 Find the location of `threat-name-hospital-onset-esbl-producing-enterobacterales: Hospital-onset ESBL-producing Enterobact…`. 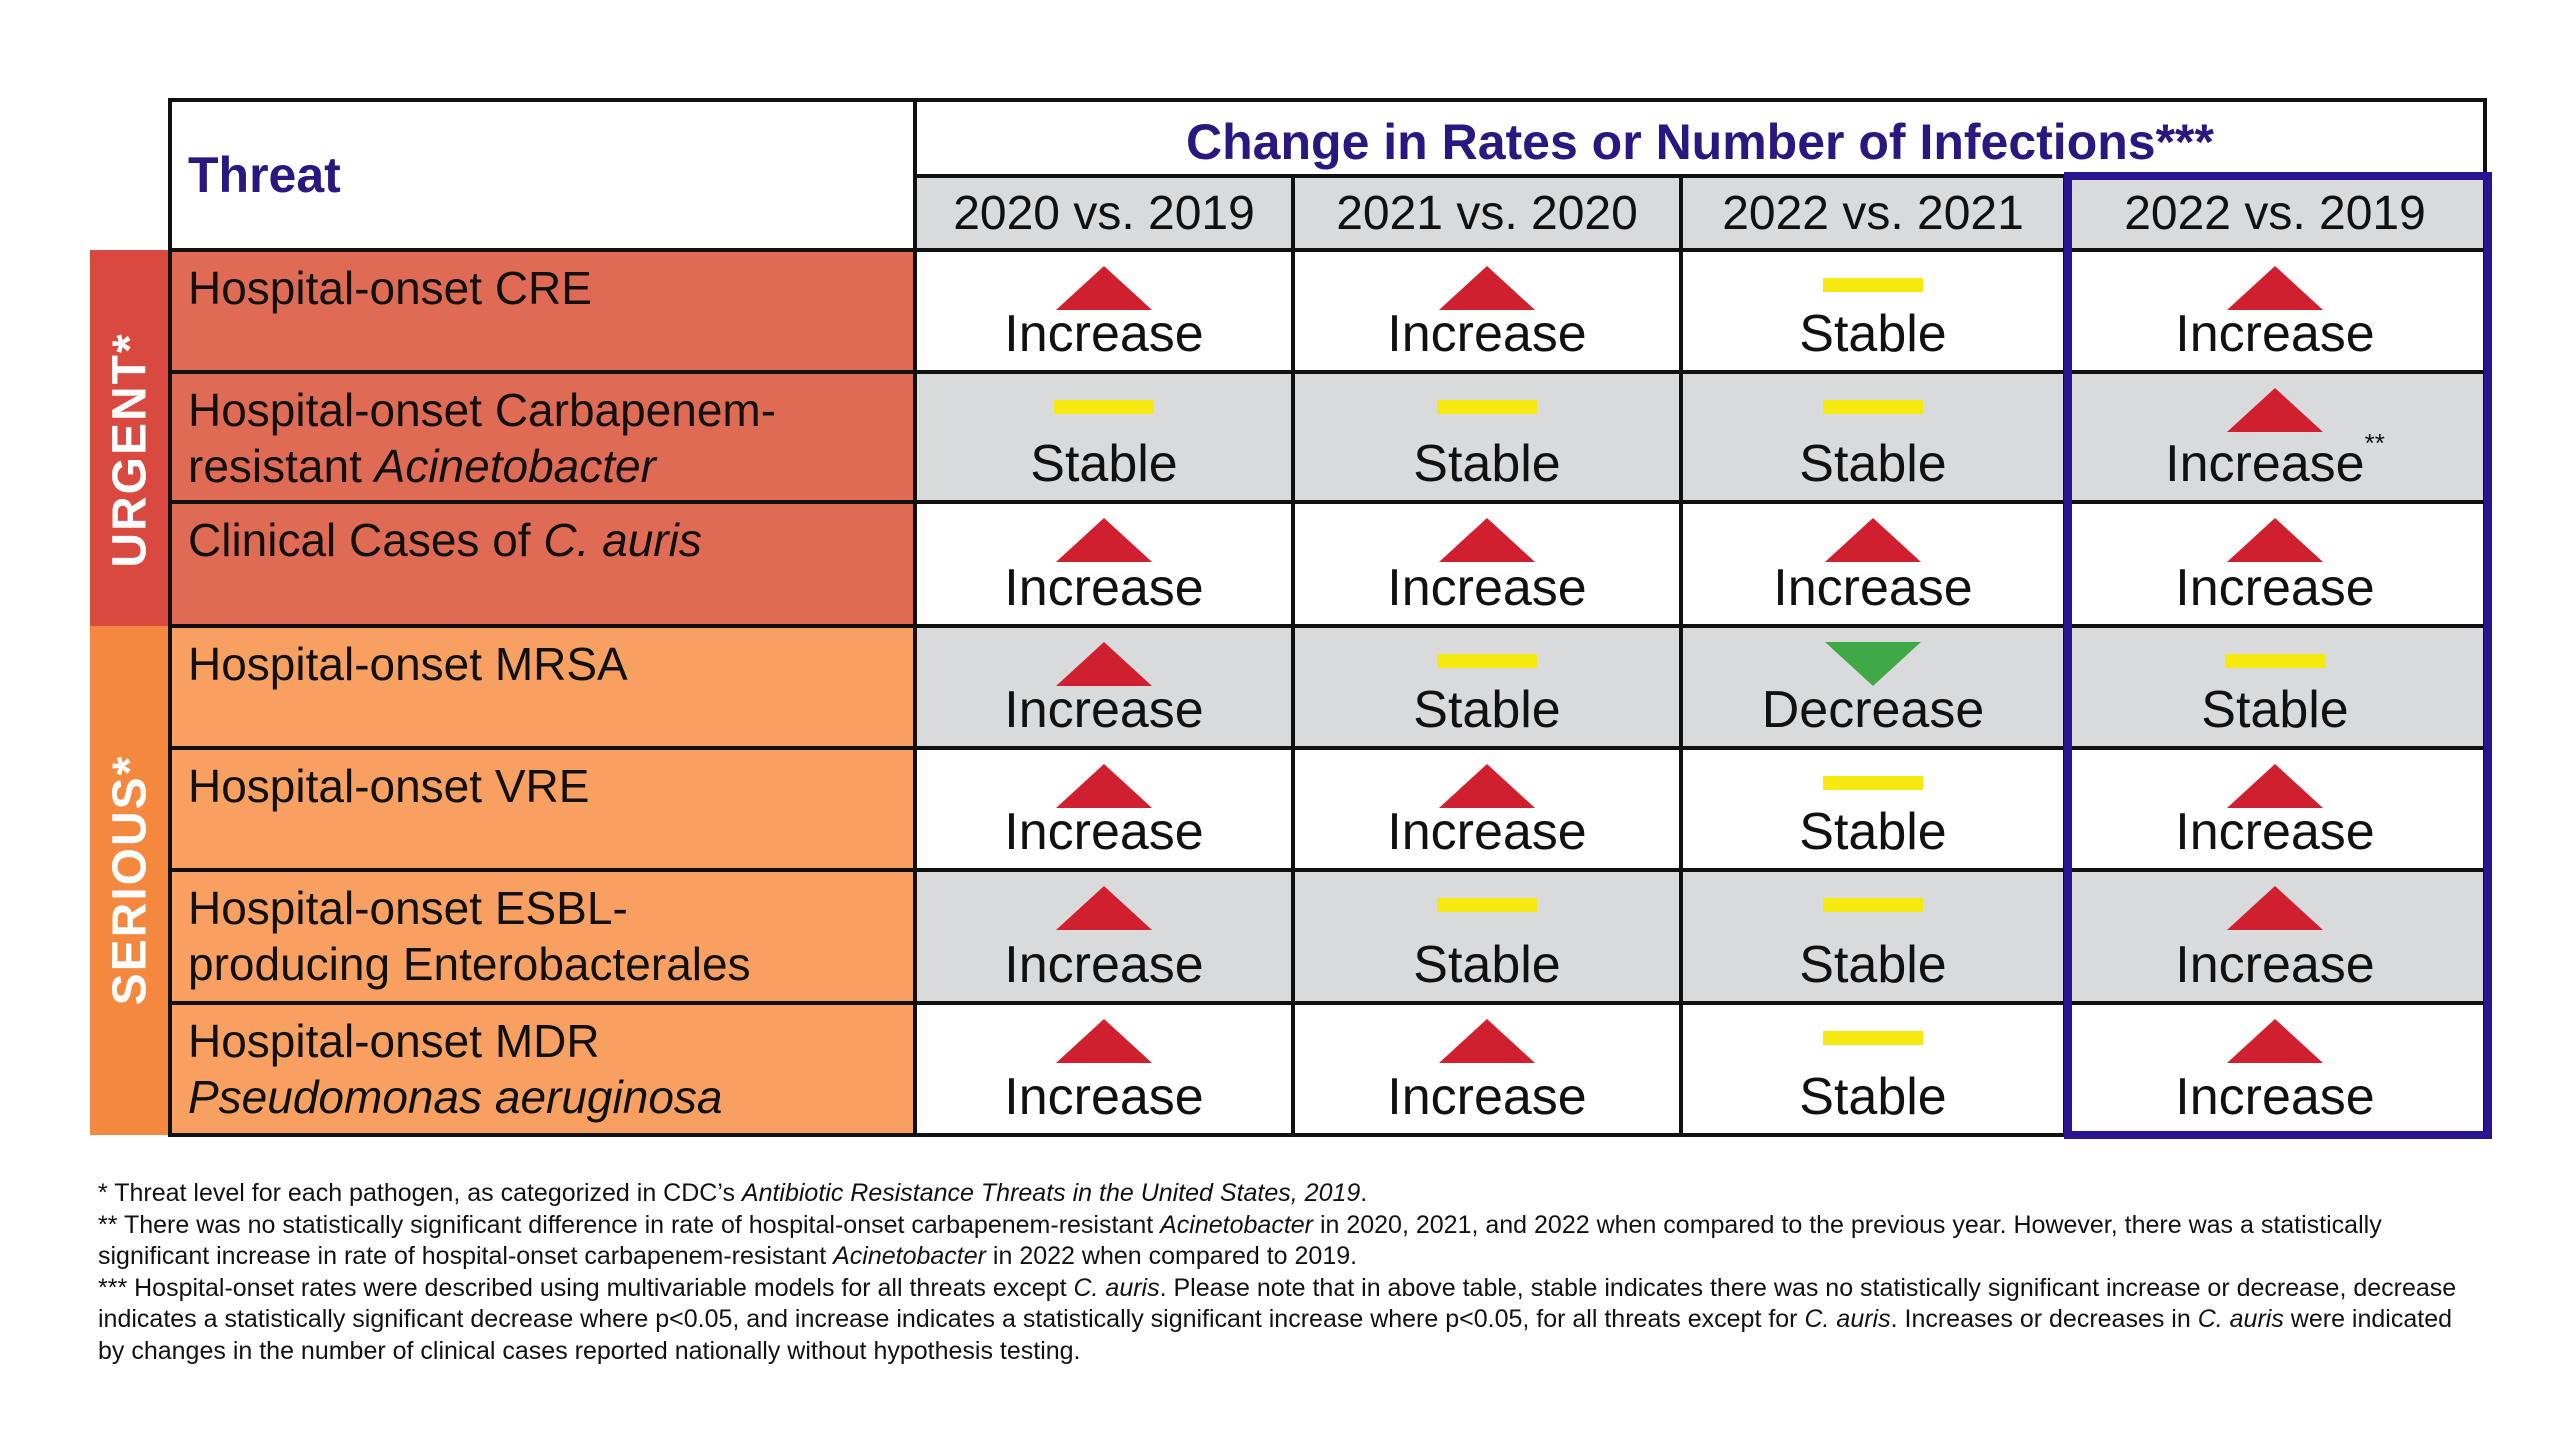

threat-name-hospital-onset-esbl-producing-enterobacterales: Hospital-onset ESBL-producing Enterobact… is located at coordinates (542, 936).